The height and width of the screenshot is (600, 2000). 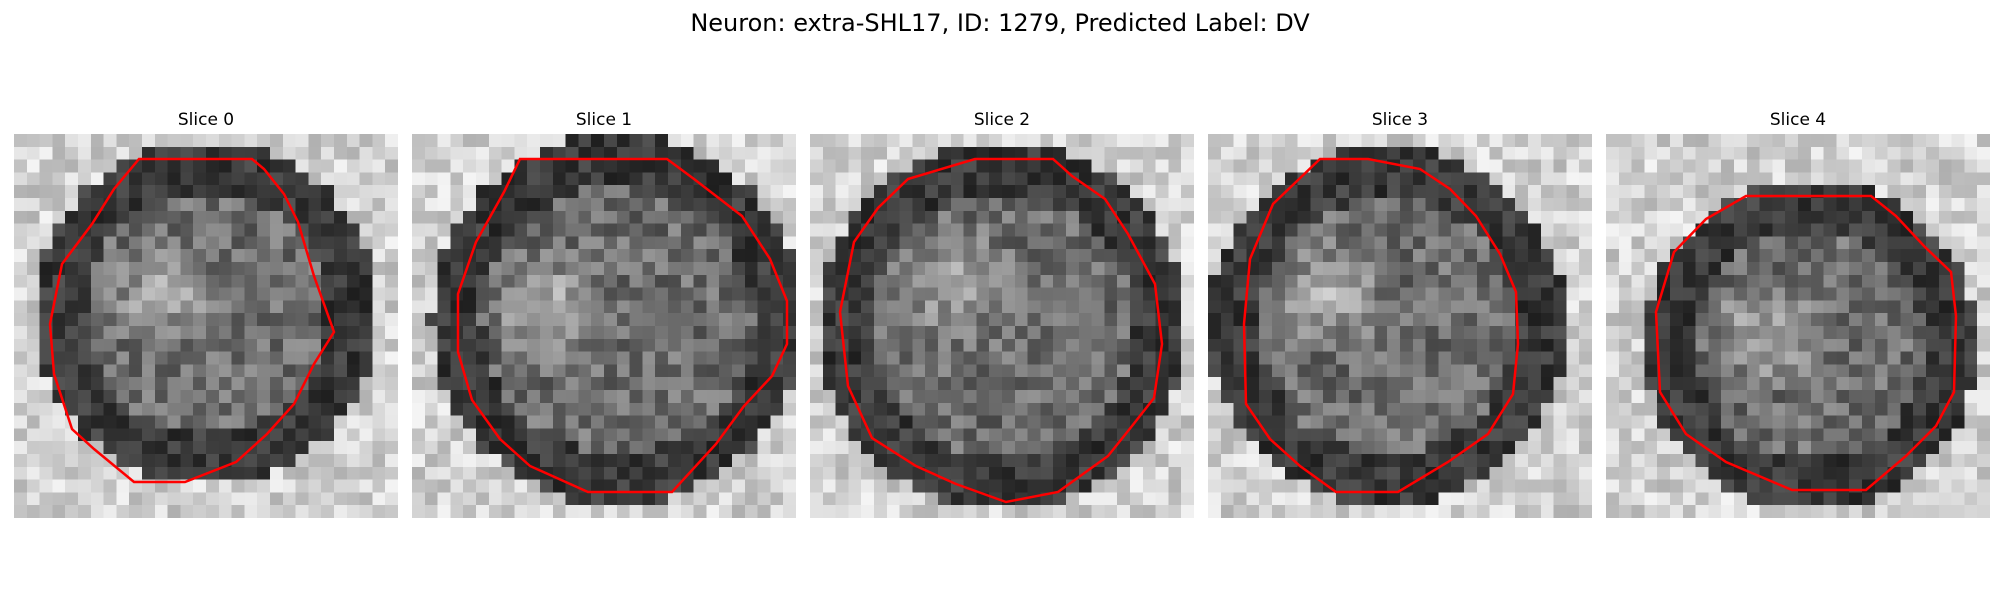 I want to click on slice-panel-0: Slice 0, so click(x=206, y=313).